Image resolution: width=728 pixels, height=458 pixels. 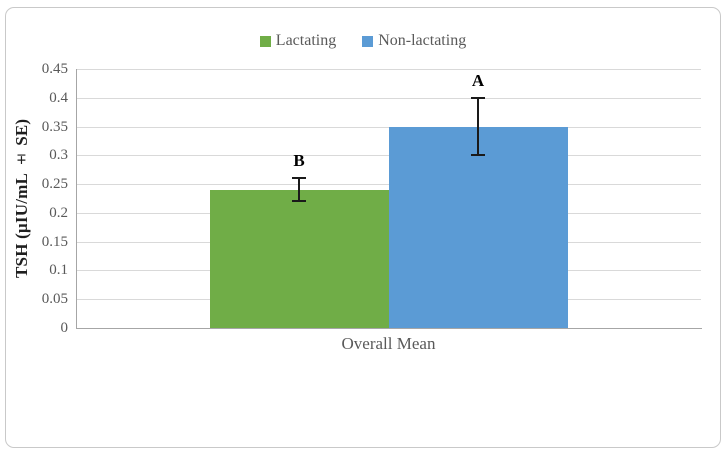 What do you see at coordinates (478, 97) in the screenshot?
I see `error-bar-cap-top-non-lactating` at bounding box center [478, 97].